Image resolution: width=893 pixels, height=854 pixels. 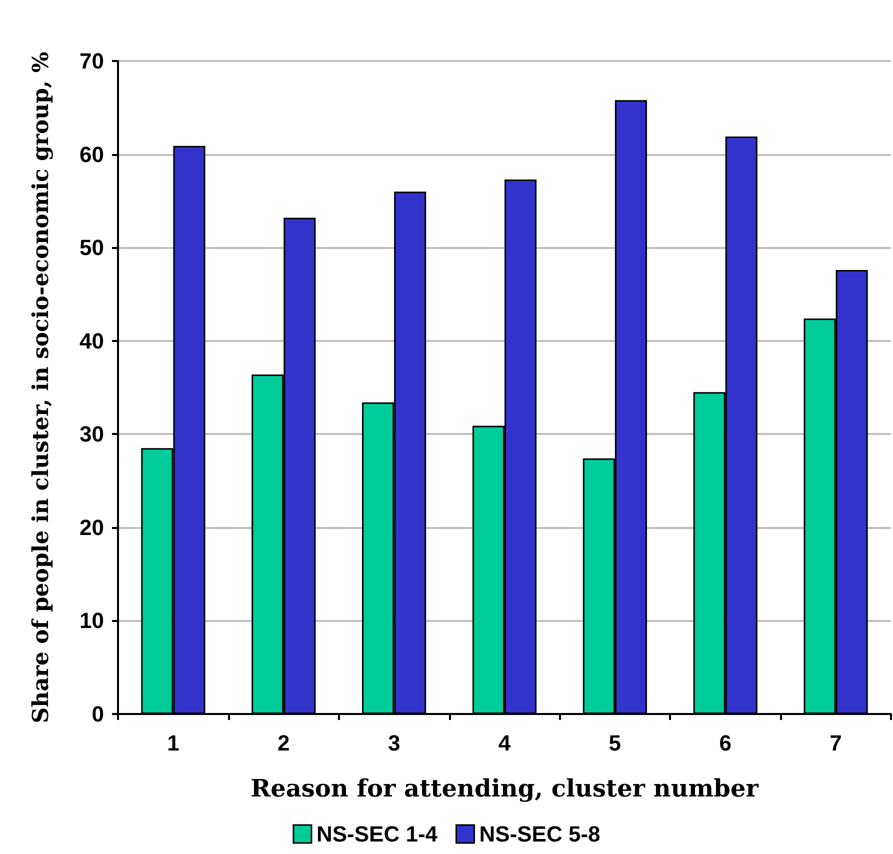 What do you see at coordinates (284, 743) in the screenshot?
I see `x-tick-label: 2` at bounding box center [284, 743].